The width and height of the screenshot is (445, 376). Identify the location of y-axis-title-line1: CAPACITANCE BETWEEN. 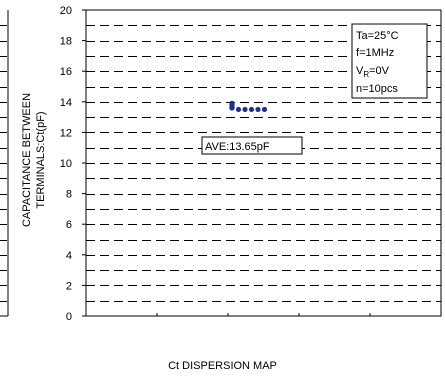
(27, 160).